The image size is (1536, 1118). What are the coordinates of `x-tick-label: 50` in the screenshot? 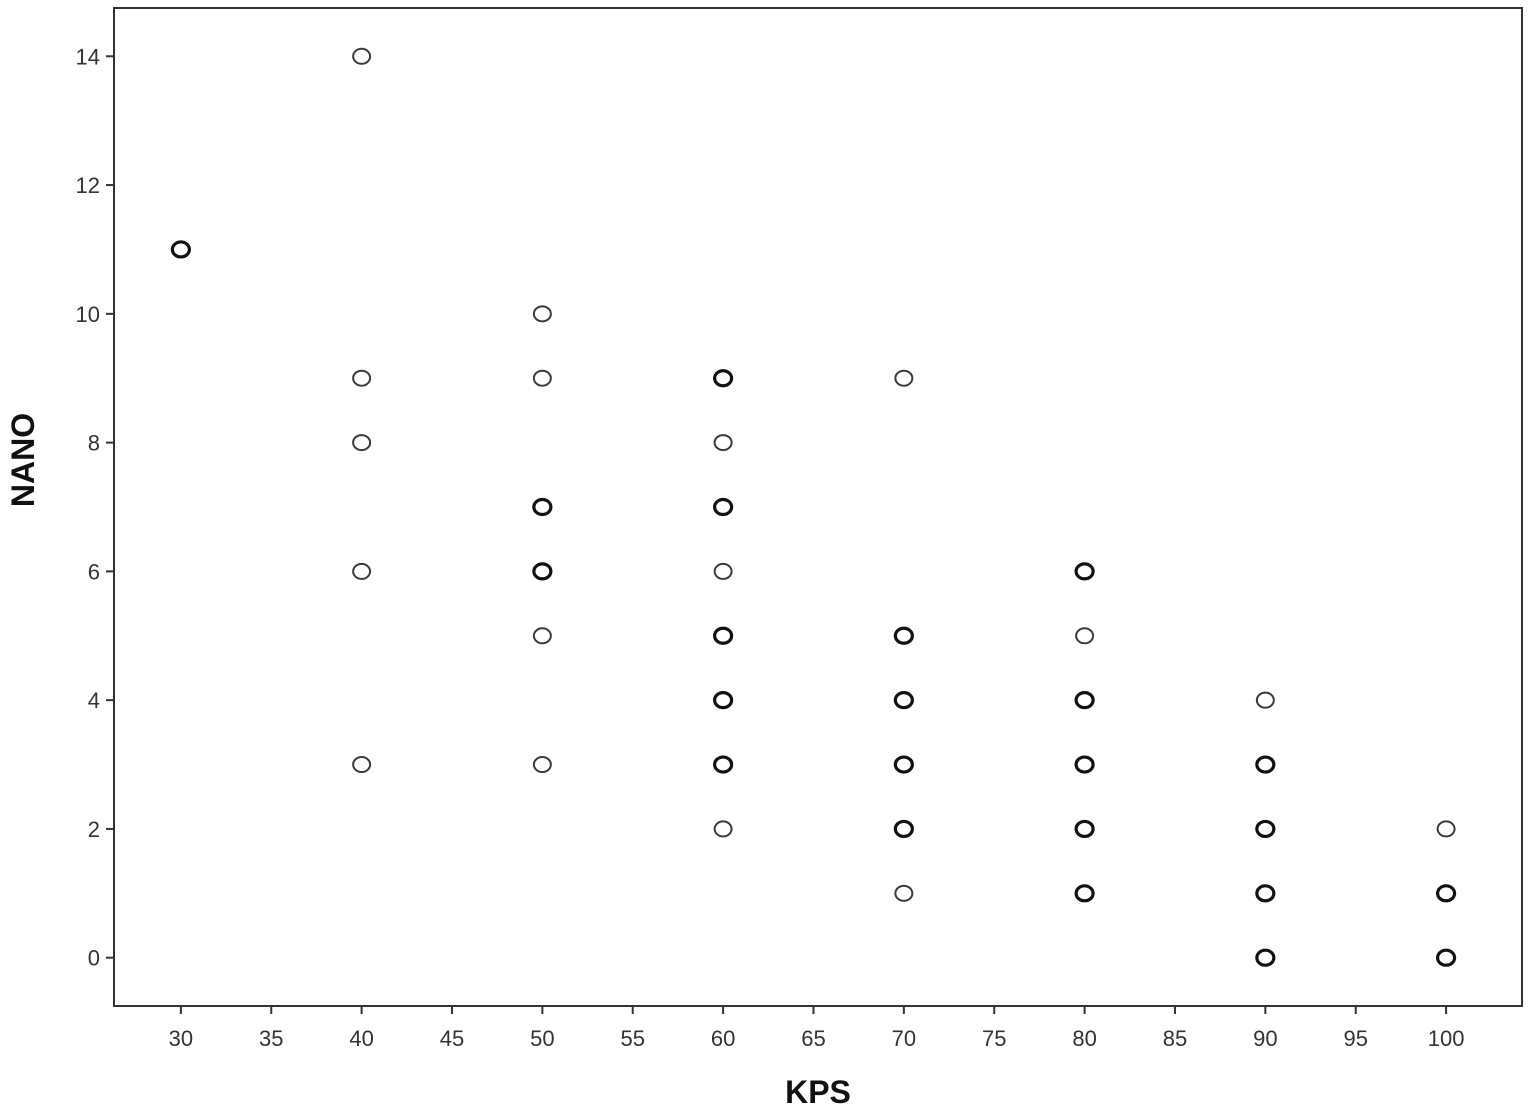 It's located at (542, 1038).